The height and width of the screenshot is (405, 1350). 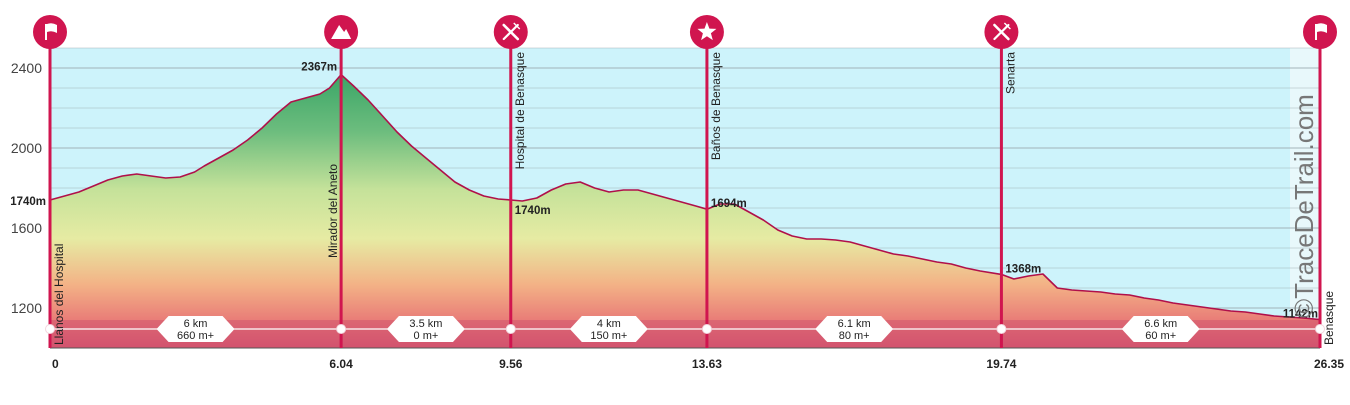 What do you see at coordinates (1304, 206) in the screenshot?
I see `brand-watermark: ©TraceDeTrail.com` at bounding box center [1304, 206].